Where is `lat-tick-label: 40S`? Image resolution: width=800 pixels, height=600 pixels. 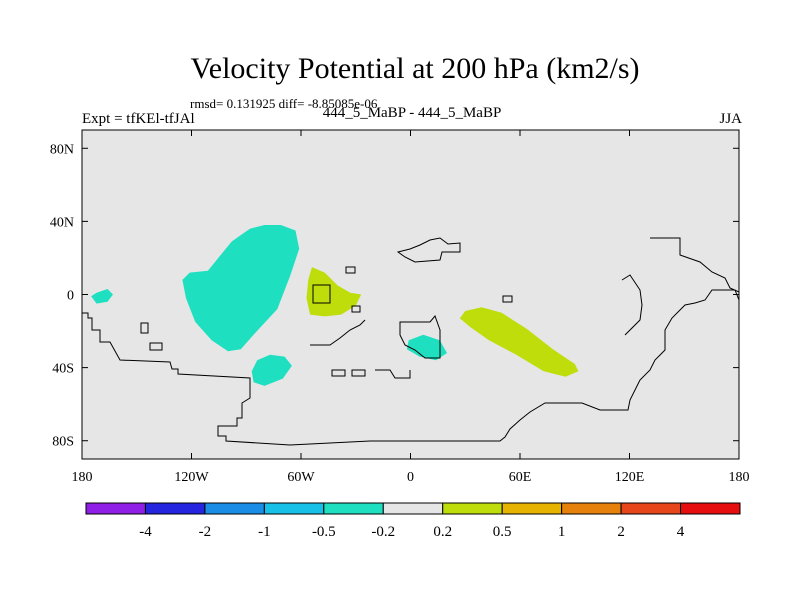 lat-tick-label: 40S is located at coordinates (63, 369).